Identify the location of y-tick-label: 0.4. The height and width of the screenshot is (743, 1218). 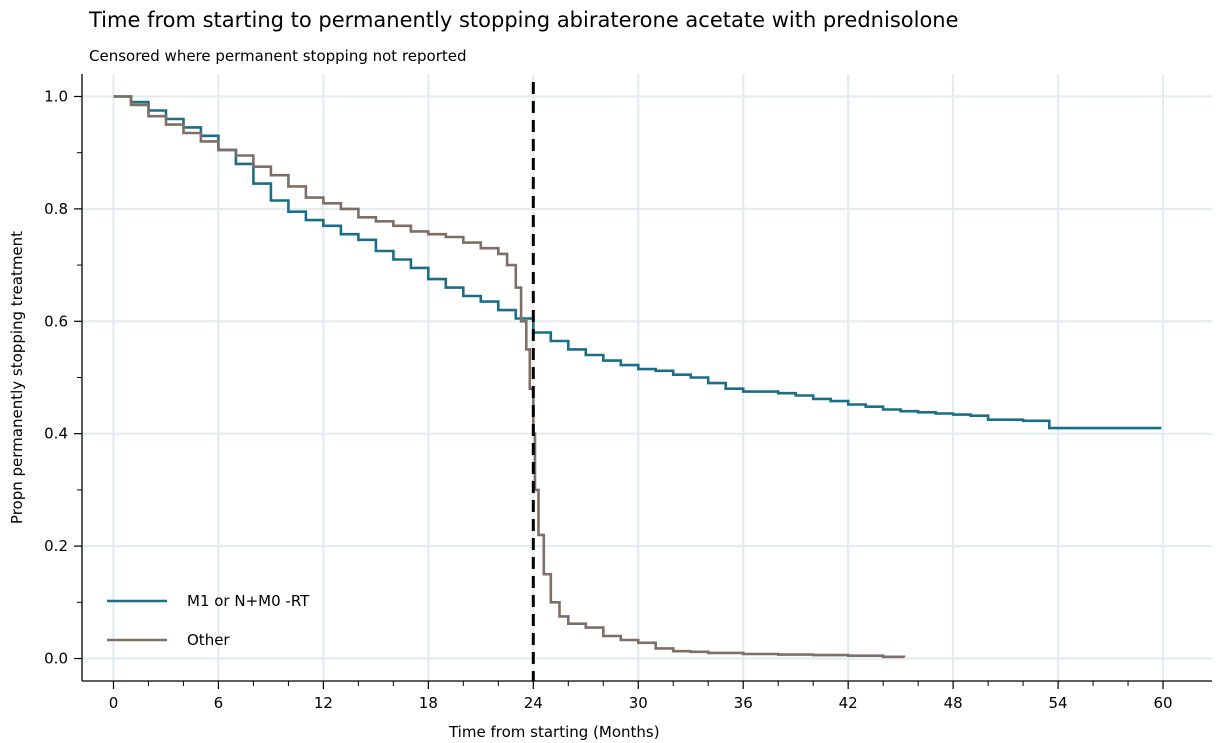
(56, 434).